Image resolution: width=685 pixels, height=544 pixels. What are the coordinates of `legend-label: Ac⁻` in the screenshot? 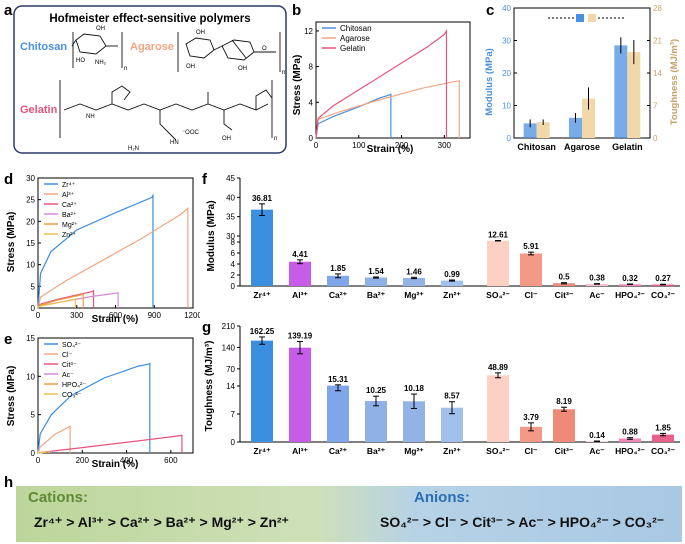 It's located at (68, 375).